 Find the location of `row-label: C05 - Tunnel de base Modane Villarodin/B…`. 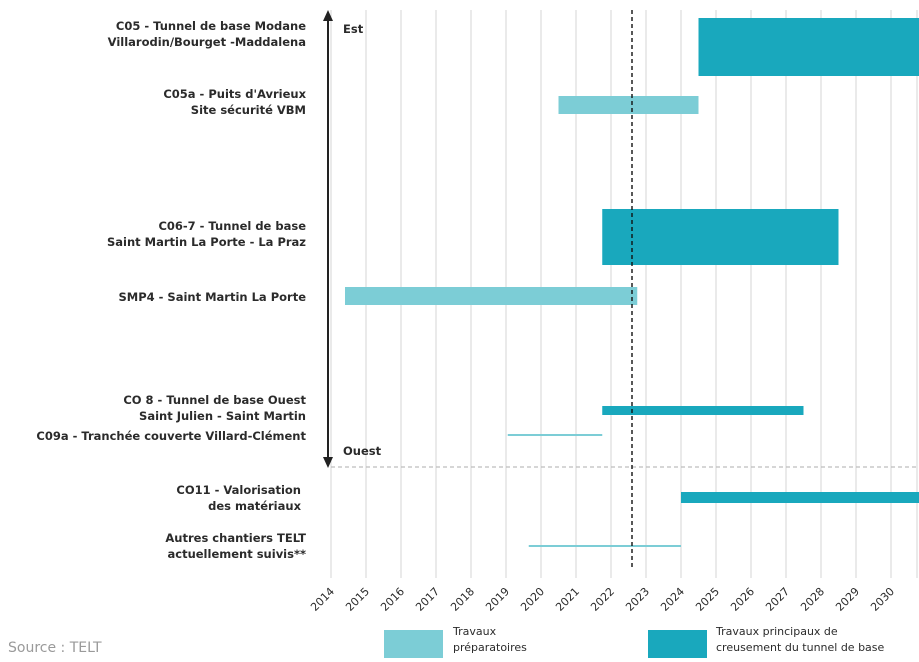

row-label: C05 - Tunnel de base Modane Villarodin/B… is located at coordinates (206, 34).